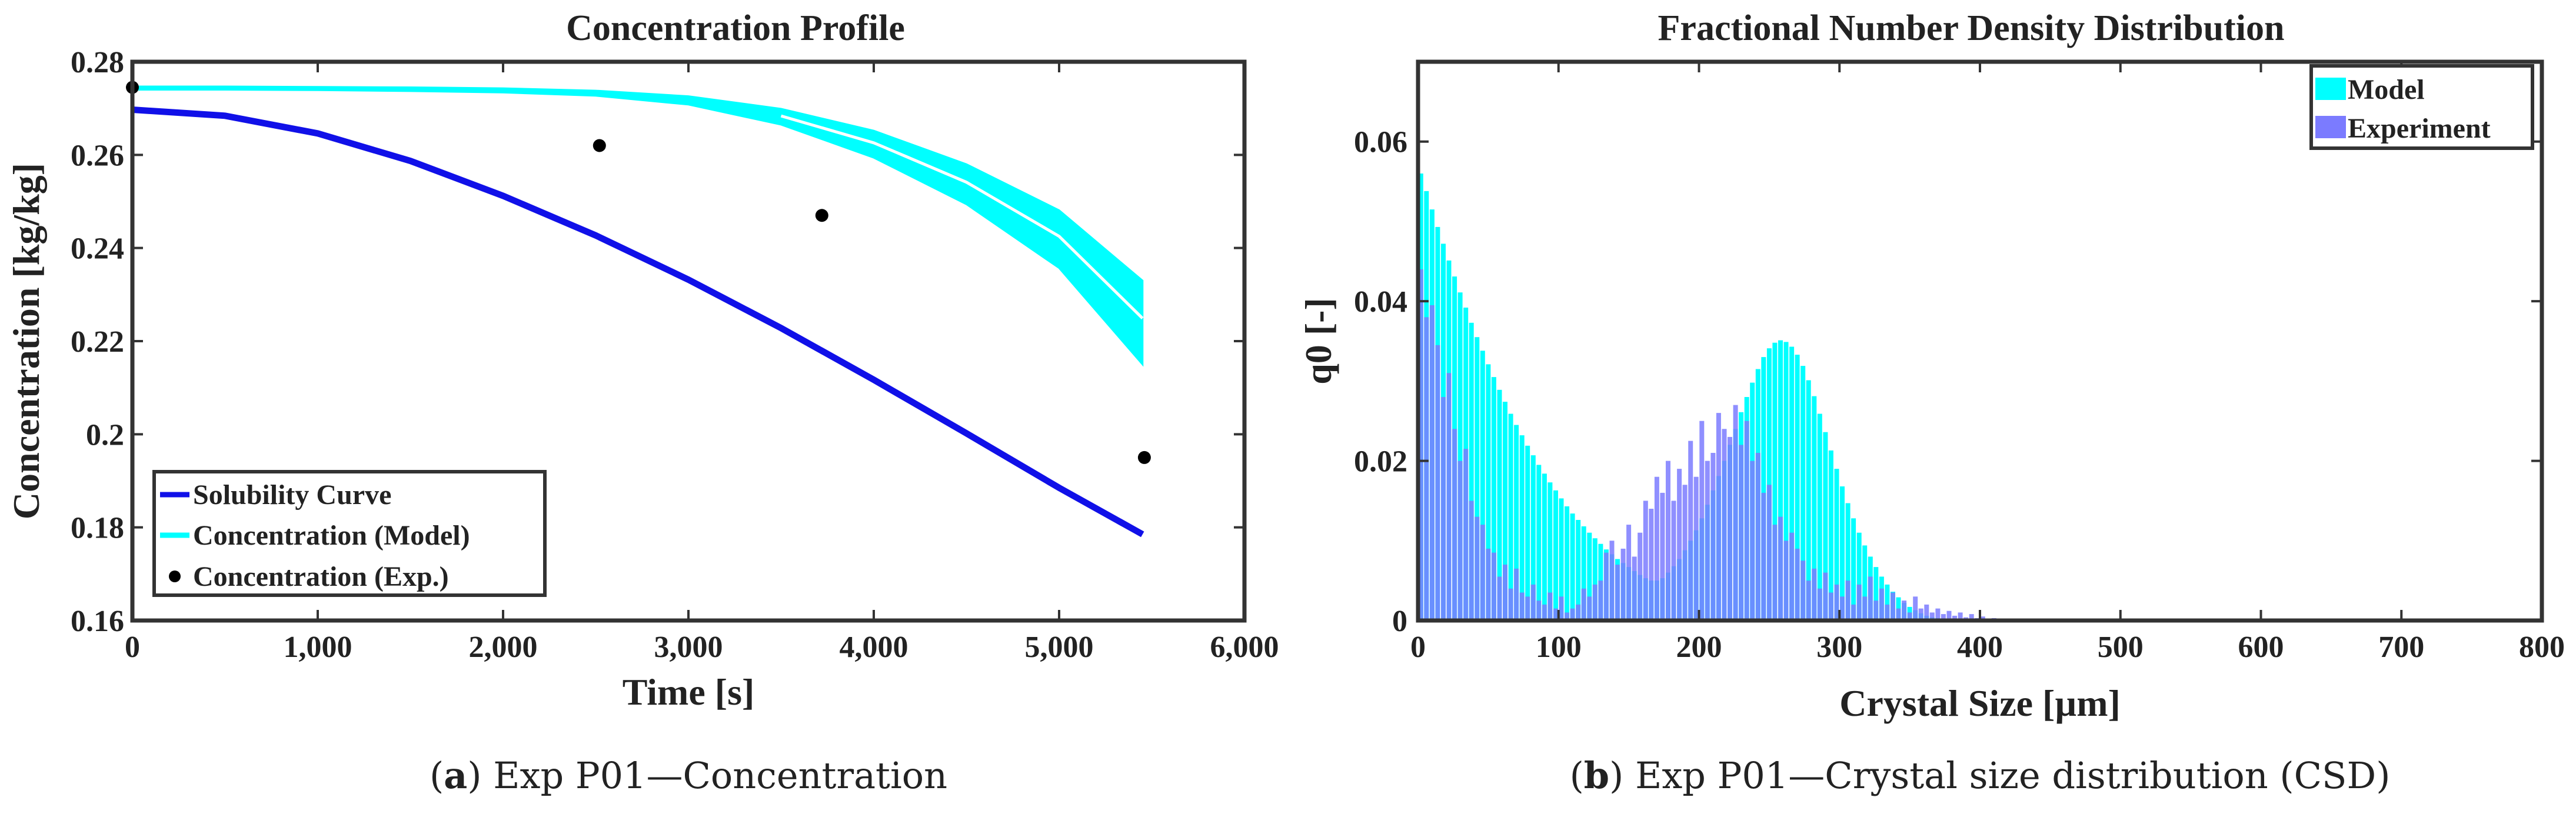 The height and width of the screenshot is (814, 2576). What do you see at coordinates (1559, 647) in the screenshot?
I see `x-tick-label: 100` at bounding box center [1559, 647].